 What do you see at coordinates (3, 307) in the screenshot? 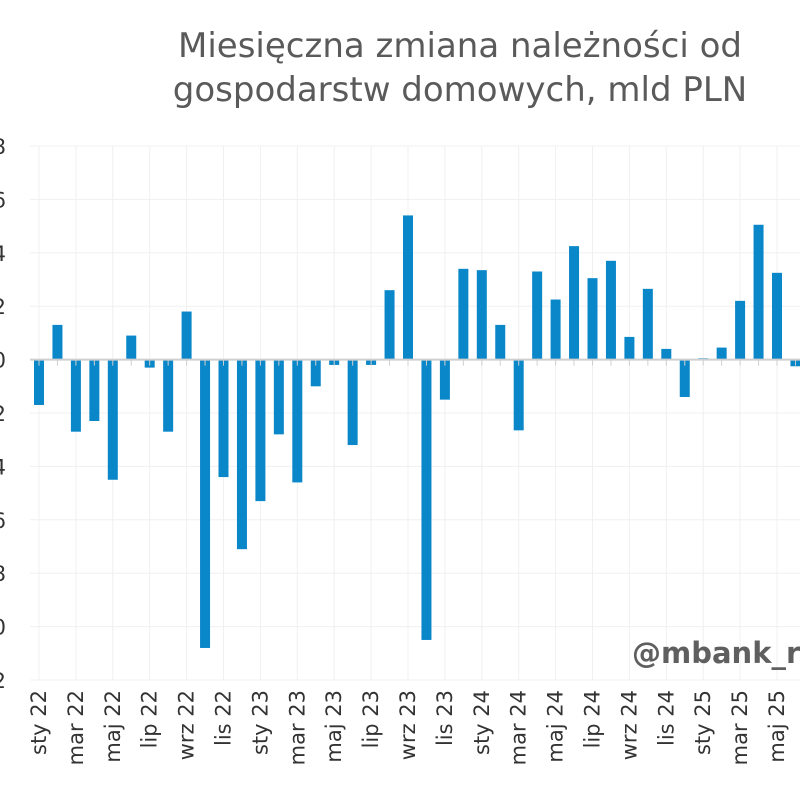
I see `y-tick-label: 2` at bounding box center [3, 307].